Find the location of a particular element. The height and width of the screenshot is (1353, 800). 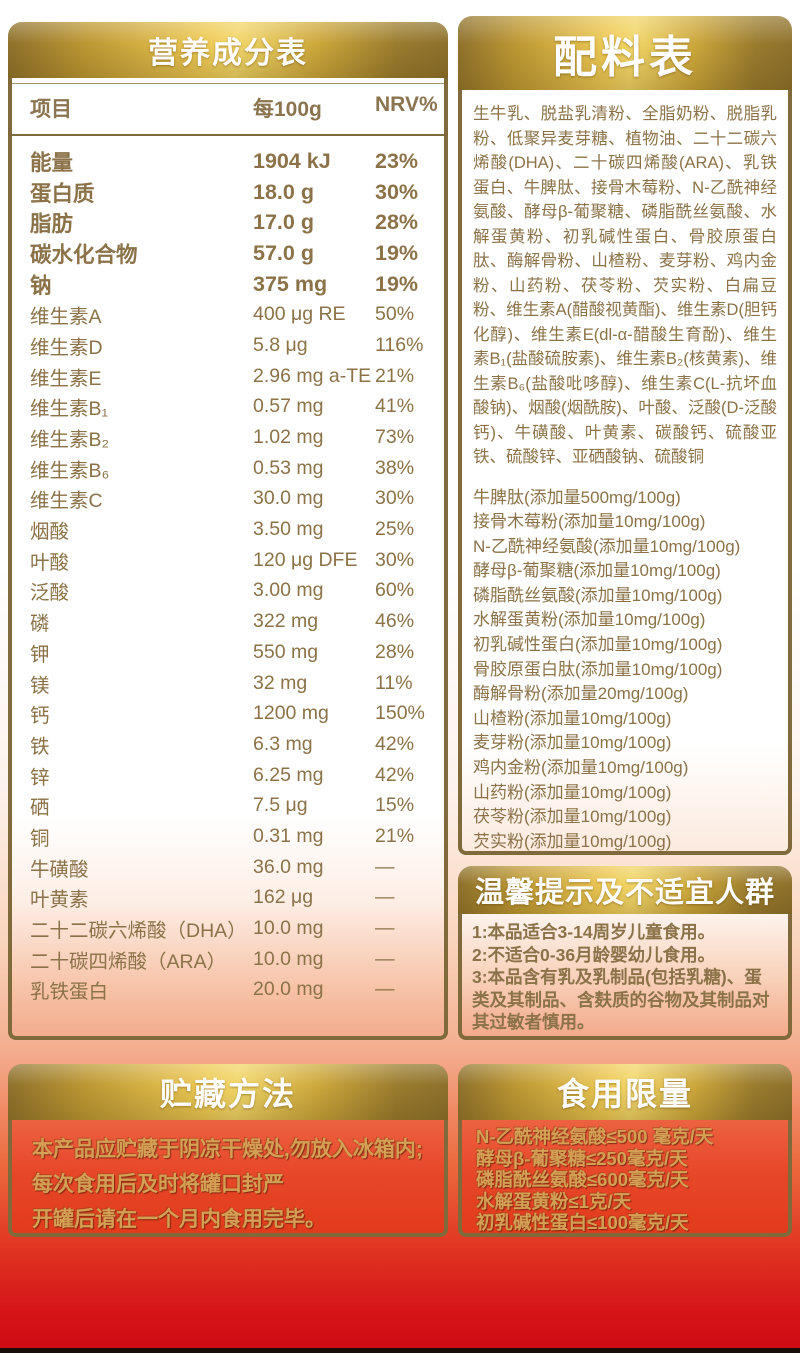

nutrition-row: 维生素A 400 μg RE 50% is located at coordinates (232, 314).